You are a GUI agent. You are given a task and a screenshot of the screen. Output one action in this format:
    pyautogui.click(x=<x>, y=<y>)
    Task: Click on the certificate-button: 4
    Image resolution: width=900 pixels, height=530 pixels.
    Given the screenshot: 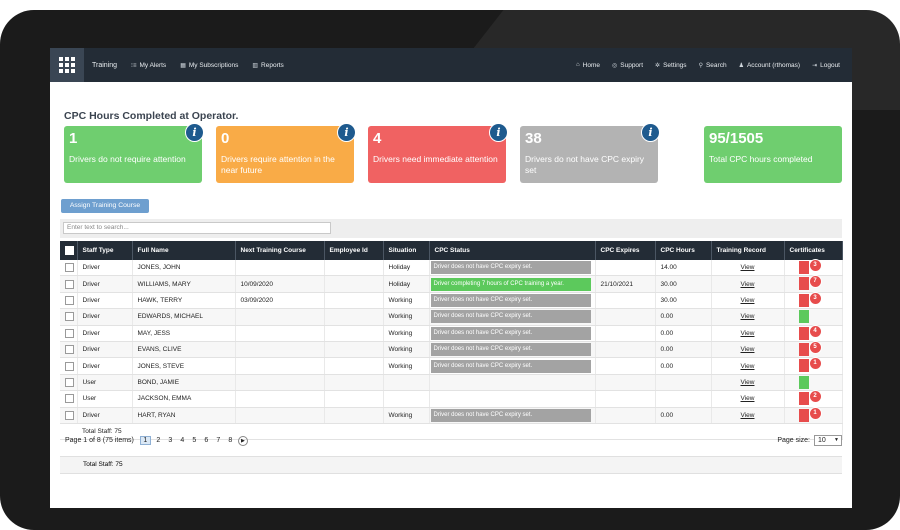 What is the action you would take?
    pyautogui.click(x=810, y=332)
    